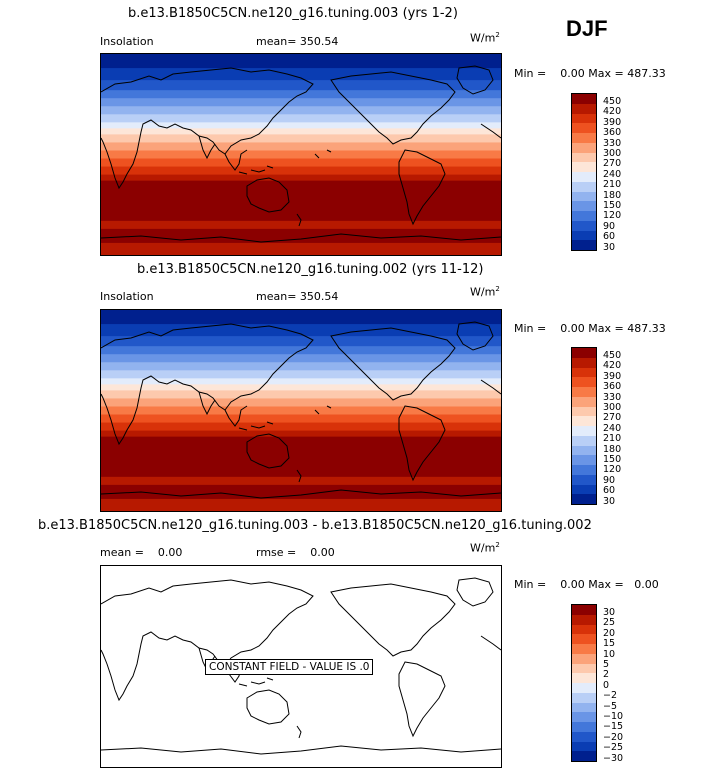 The height and width of the screenshot is (776, 725). What do you see at coordinates (295, 552) in the screenshot?
I see `panel3-rmse: rmse = 0.00` at bounding box center [295, 552].